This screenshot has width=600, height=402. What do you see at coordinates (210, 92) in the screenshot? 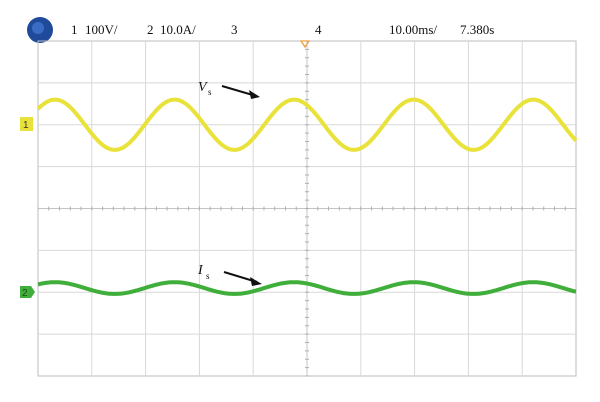
I see `vs-label-sub: s` at bounding box center [210, 92].